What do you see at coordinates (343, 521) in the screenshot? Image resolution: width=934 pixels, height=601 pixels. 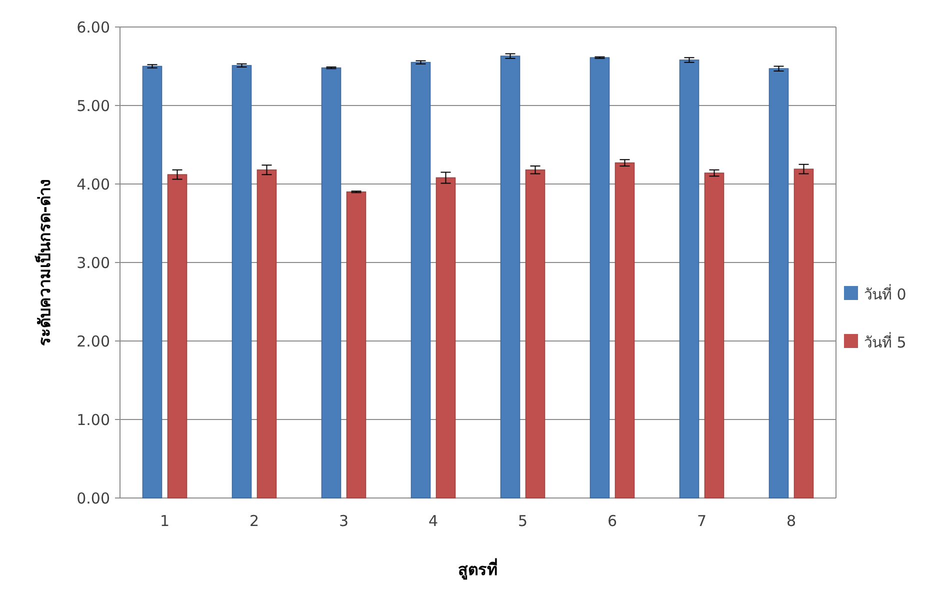 I see `x-tick-label: 3` at bounding box center [343, 521].